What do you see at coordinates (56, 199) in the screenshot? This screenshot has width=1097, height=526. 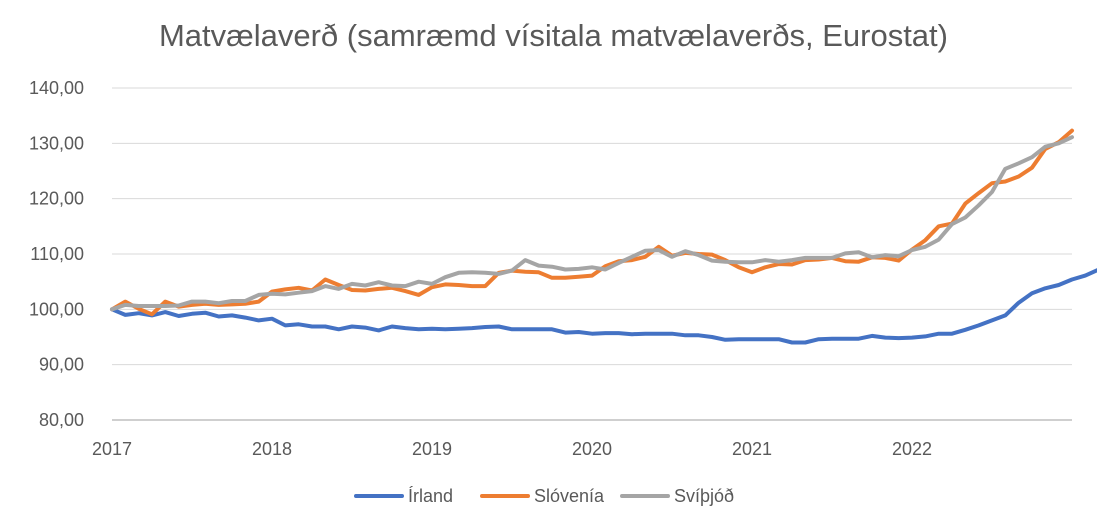 I see `y-tick-label: 120,00` at bounding box center [56, 199].